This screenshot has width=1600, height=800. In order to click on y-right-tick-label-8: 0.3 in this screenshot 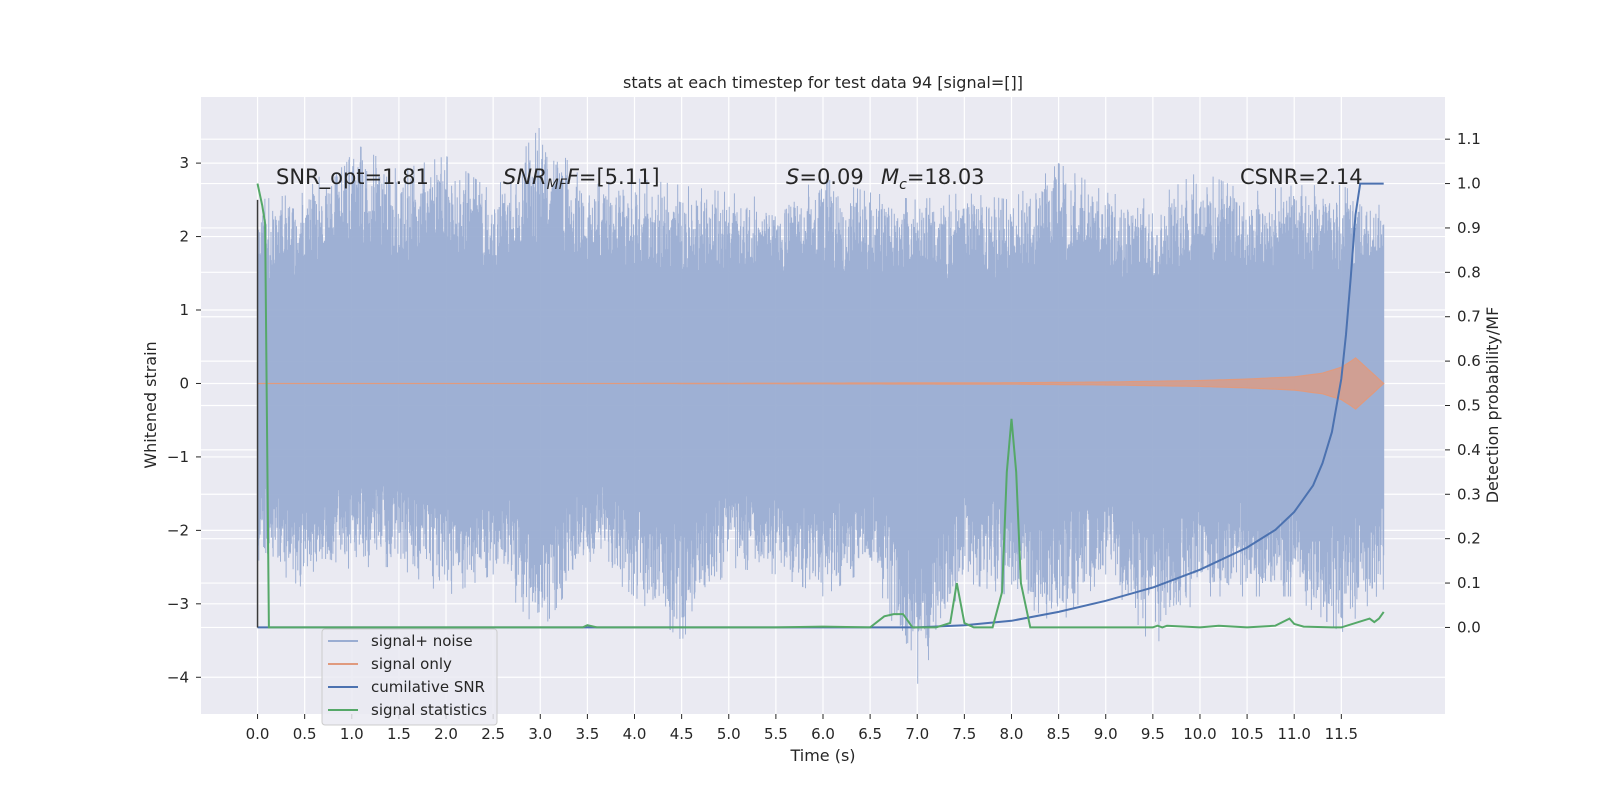, I will do `click(1469, 494)`.